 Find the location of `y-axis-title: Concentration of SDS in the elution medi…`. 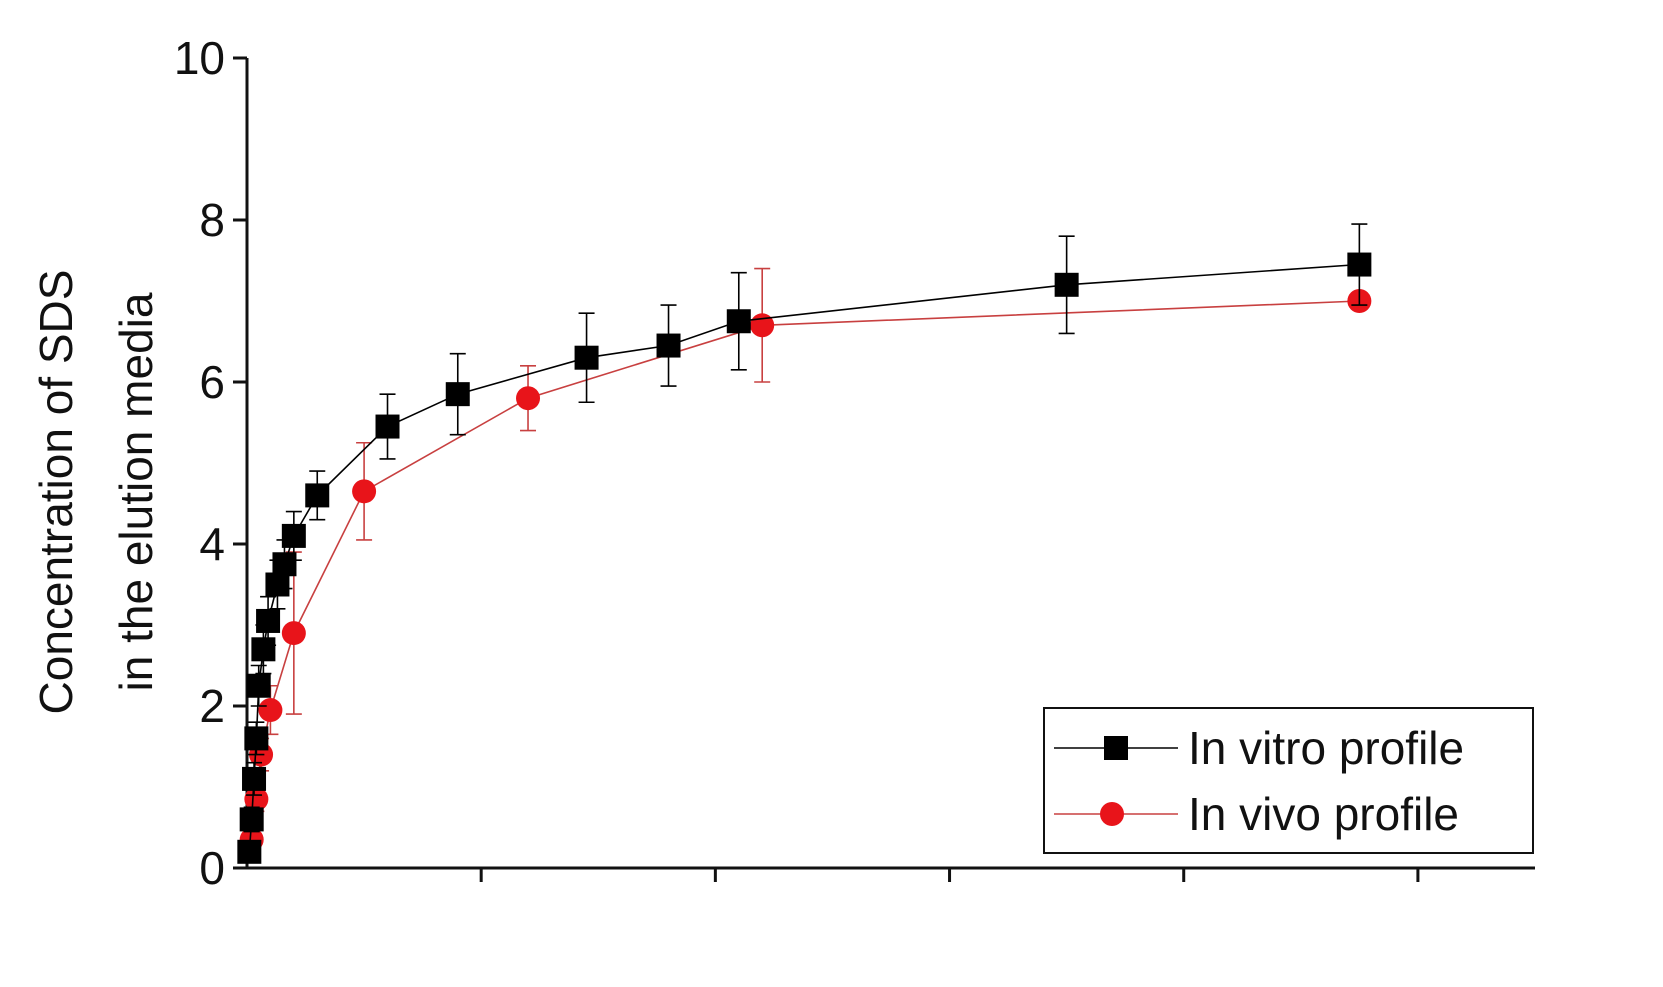

y-axis-title: Concentration of SDS in the elution medi… is located at coordinates (96, 492).